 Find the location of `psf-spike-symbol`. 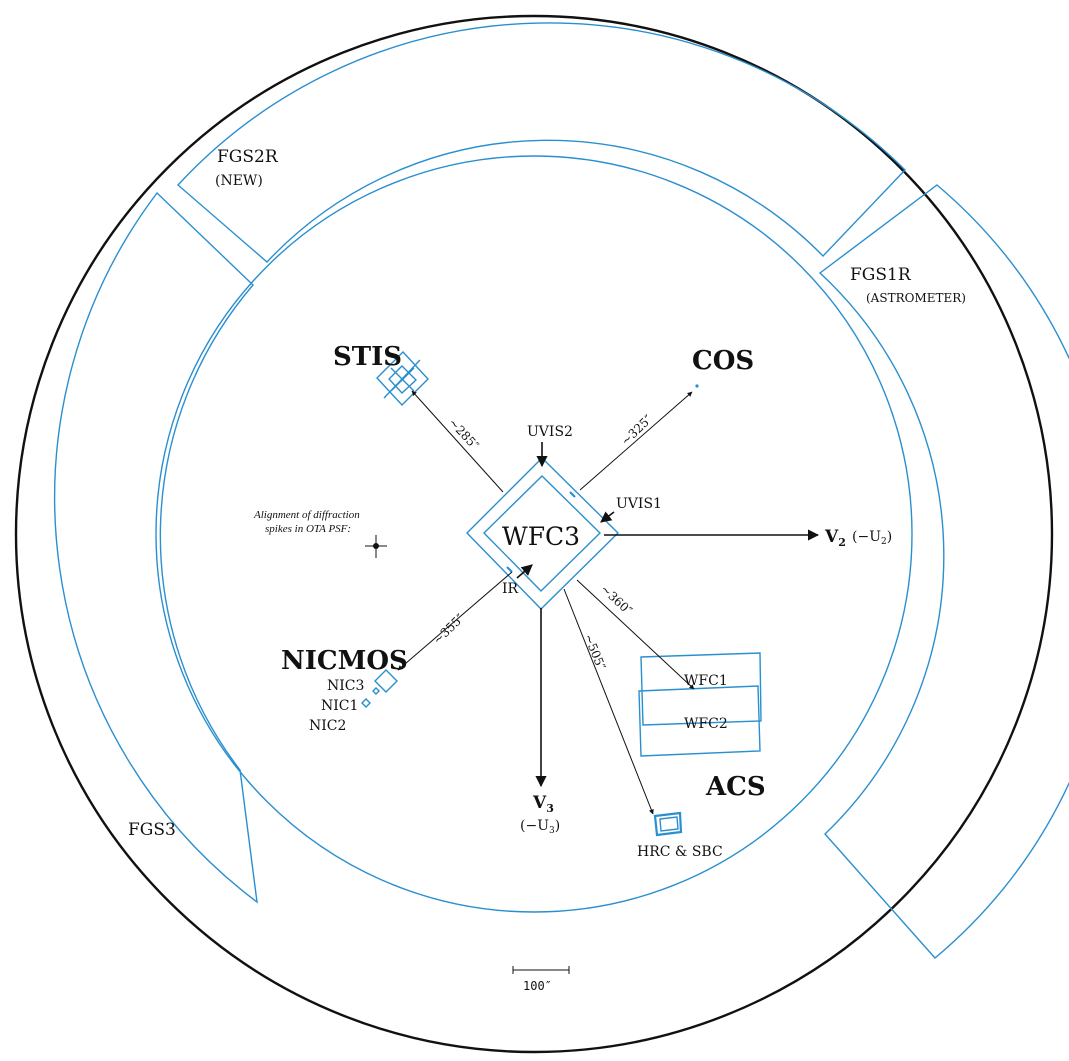

psf-spike-symbol is located at coordinates (376, 546).